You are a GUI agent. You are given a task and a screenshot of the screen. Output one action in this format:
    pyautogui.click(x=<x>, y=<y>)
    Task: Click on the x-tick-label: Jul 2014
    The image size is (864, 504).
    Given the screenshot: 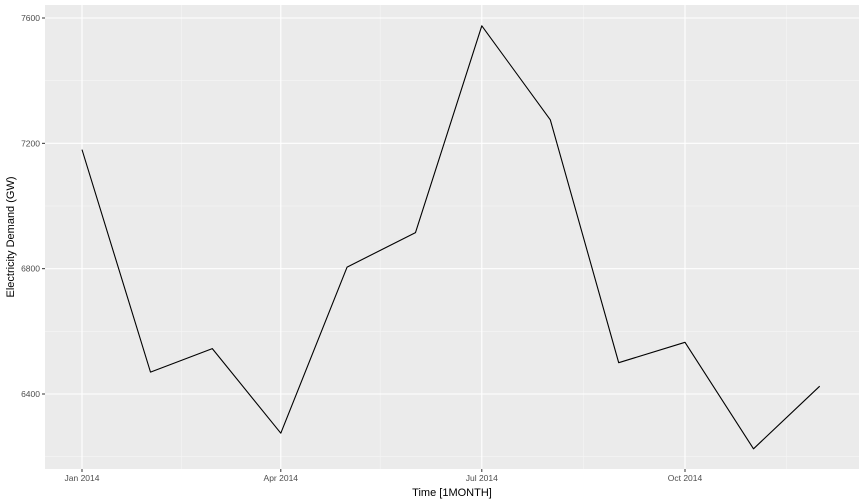 What is the action you would take?
    pyautogui.click(x=482, y=478)
    